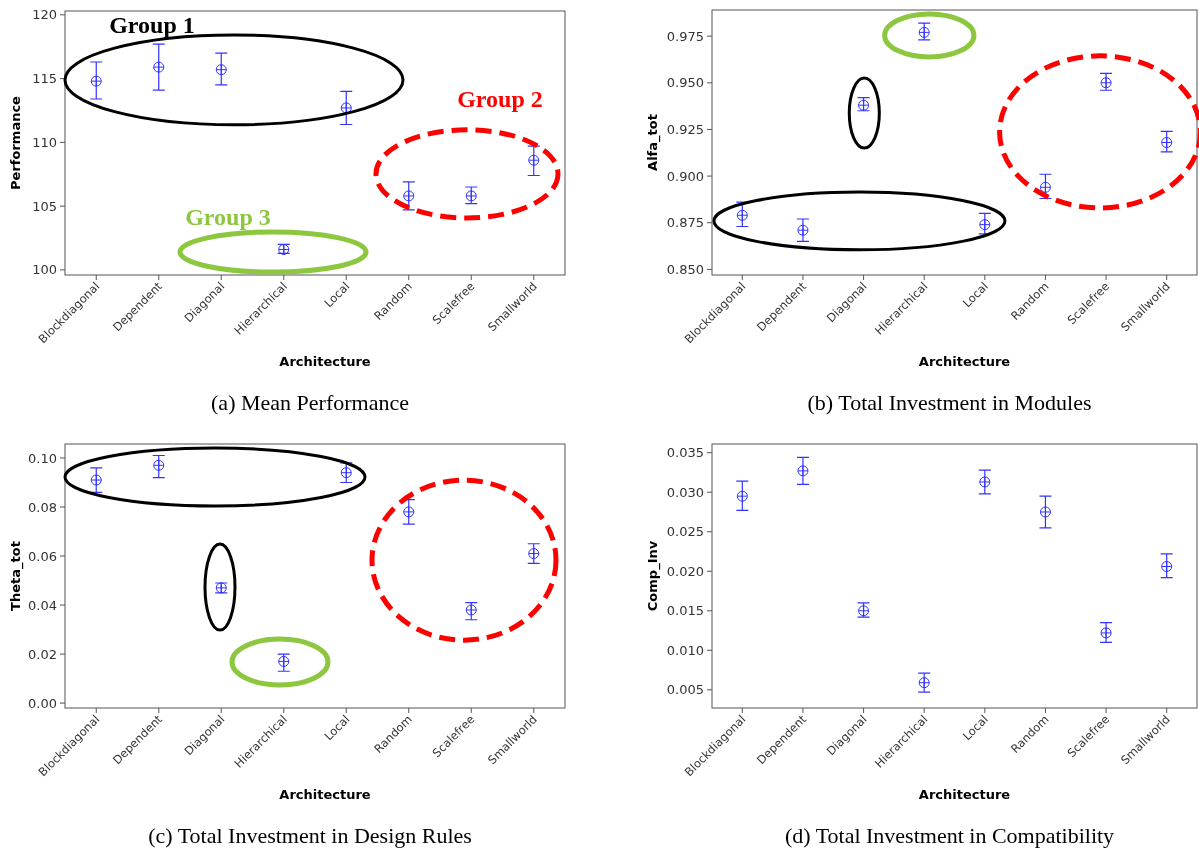  Describe the element at coordinates (42, 507) in the screenshot. I see `y-tick-label: 0.08` at that location.